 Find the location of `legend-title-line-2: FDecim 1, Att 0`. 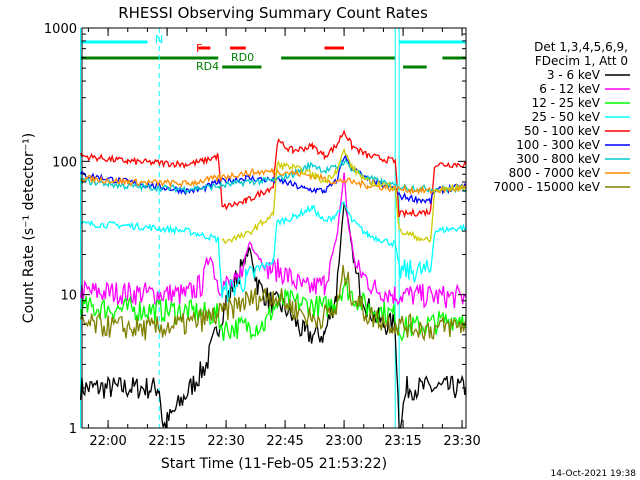

legend-title-line-2: FDecim 1, Att 0 is located at coordinates (581, 61).